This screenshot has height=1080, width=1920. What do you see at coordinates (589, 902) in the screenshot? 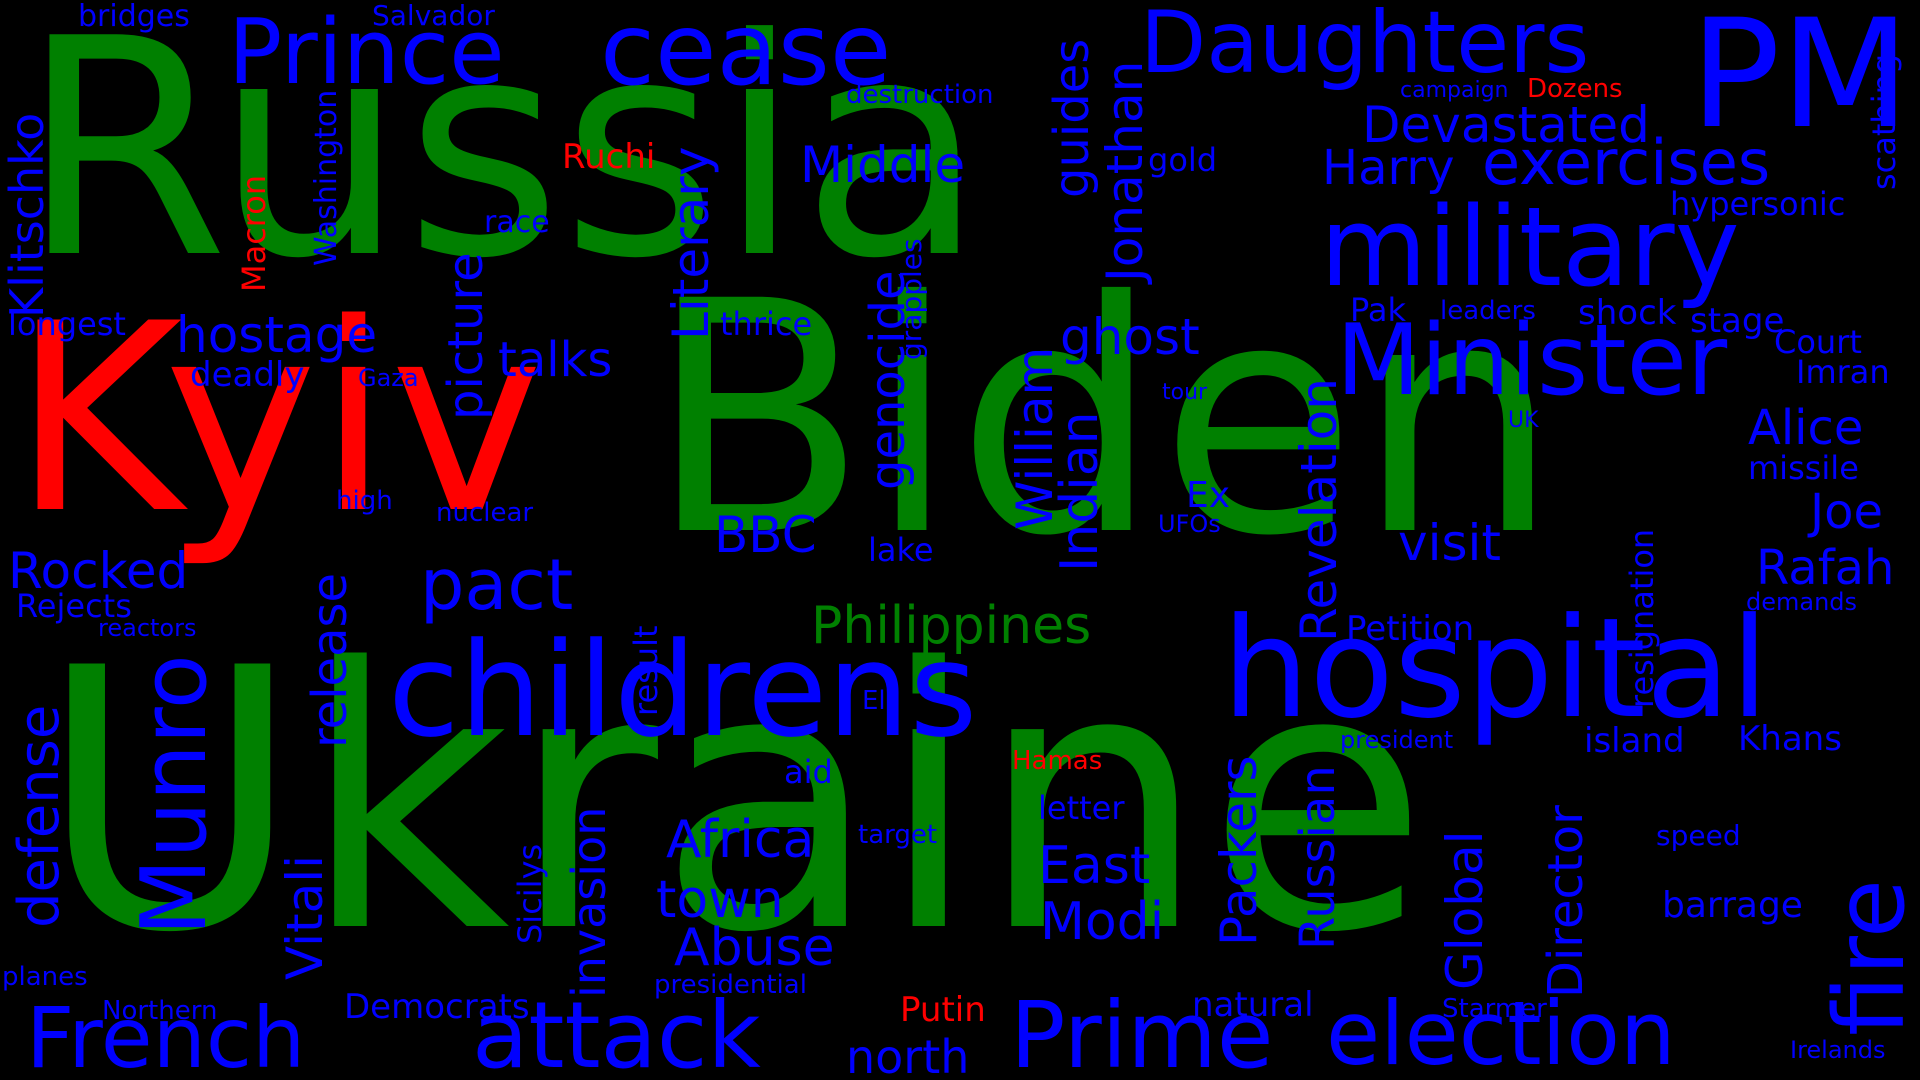
I see `word-invasion: invasion` at bounding box center [589, 902].